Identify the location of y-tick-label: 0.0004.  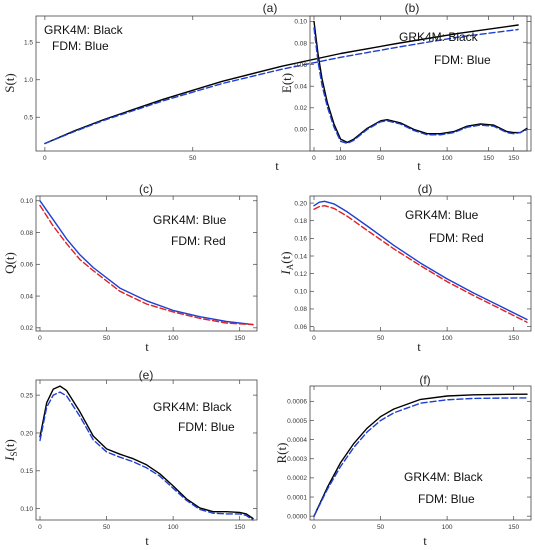
(297, 440).